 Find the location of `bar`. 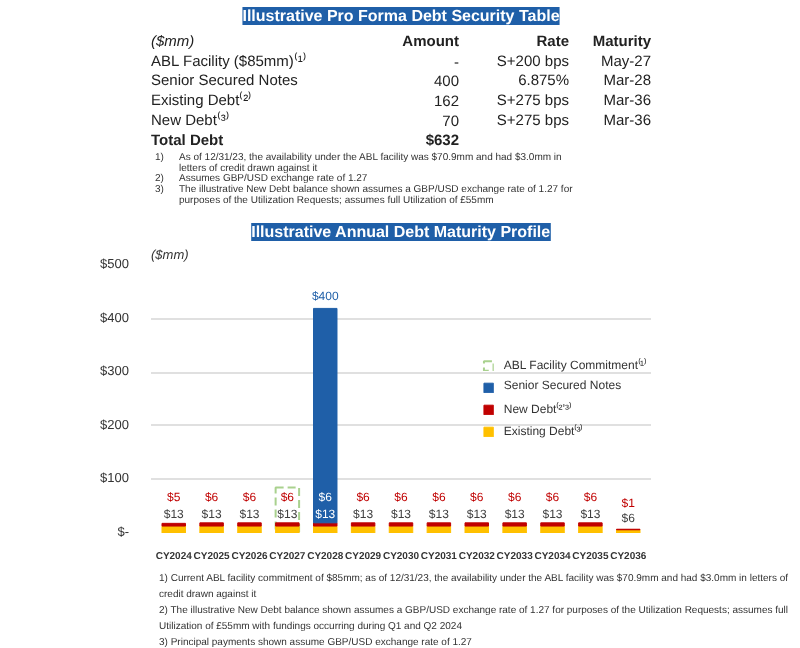

bar is located at coordinates (325, 415).